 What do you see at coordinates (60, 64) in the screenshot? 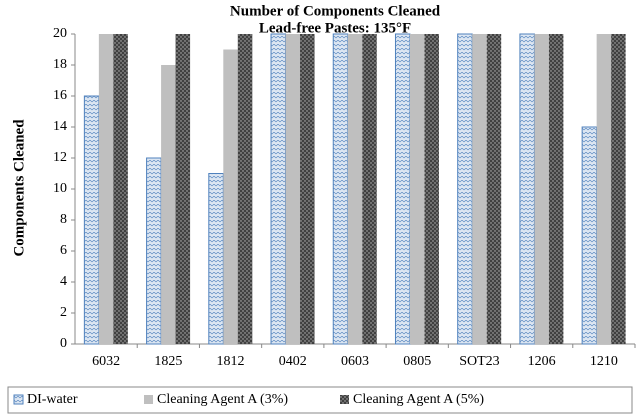
I see `y-tick-label: 18` at bounding box center [60, 64].